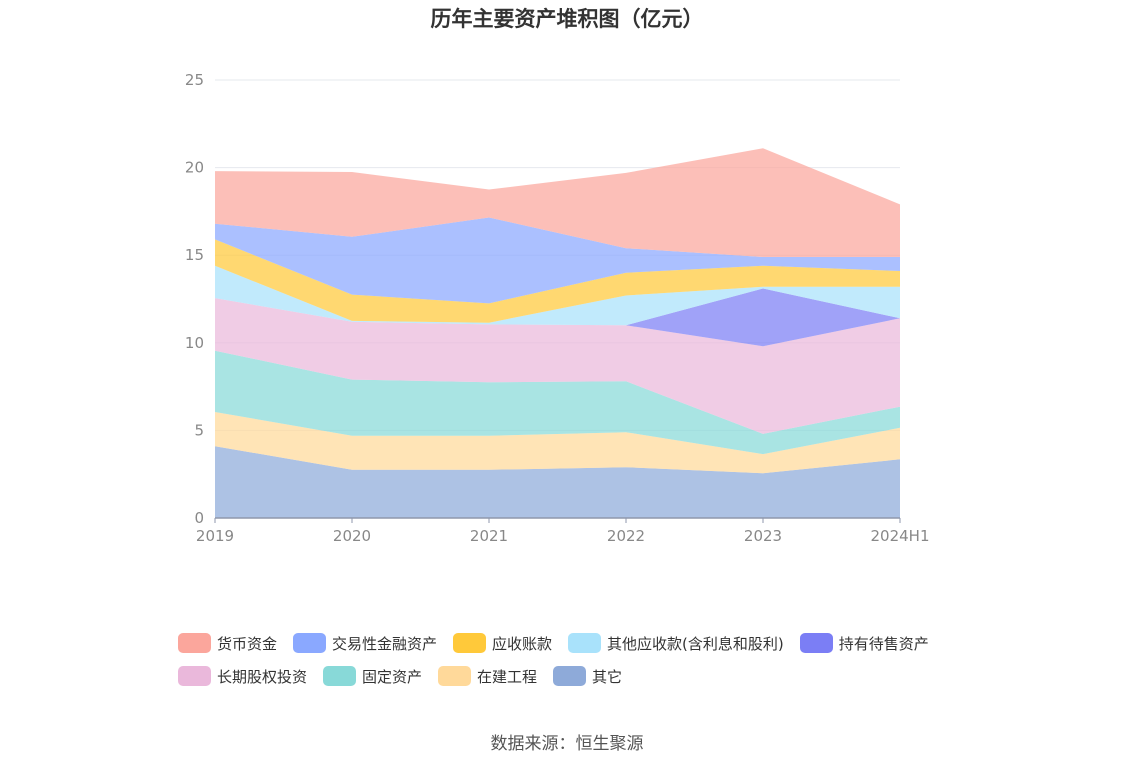 This screenshot has width=1134, height=766. I want to click on legend-item: 交易性金融资产, so click(365, 643).